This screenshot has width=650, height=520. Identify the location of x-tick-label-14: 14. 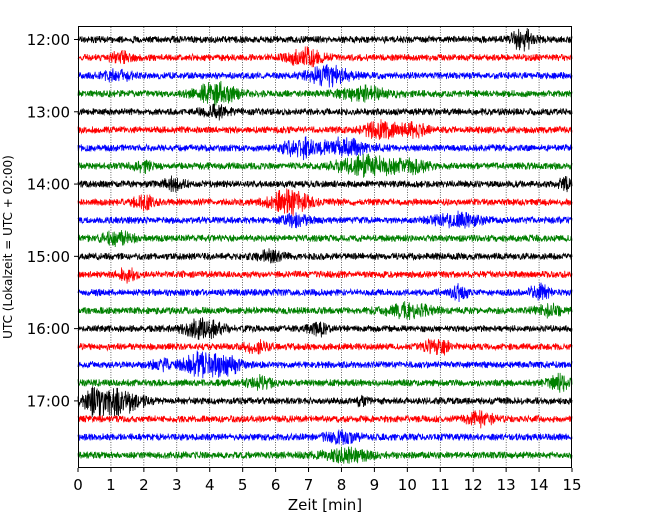
(539, 485).